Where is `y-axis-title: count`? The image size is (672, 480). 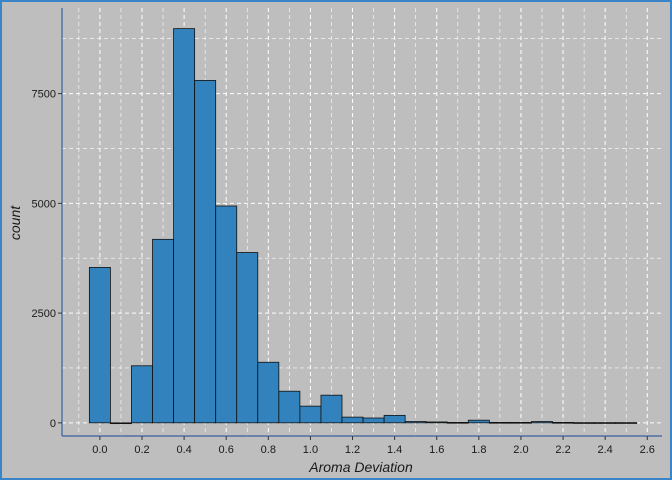
y-axis-title: count is located at coordinates (15, 222).